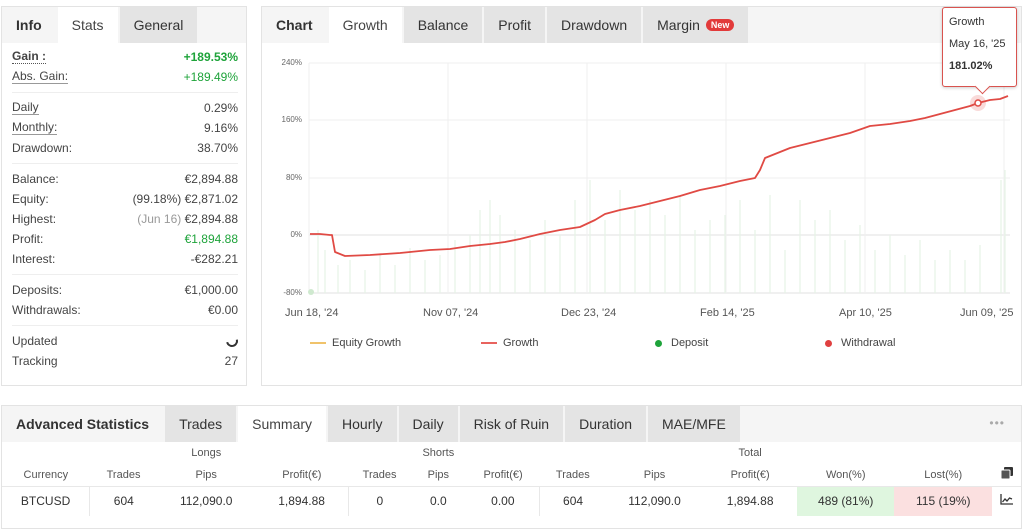 The height and width of the screenshot is (530, 1024). Describe the element at coordinates (37, 290) in the screenshot. I see `deposits-label: Deposits:` at that location.